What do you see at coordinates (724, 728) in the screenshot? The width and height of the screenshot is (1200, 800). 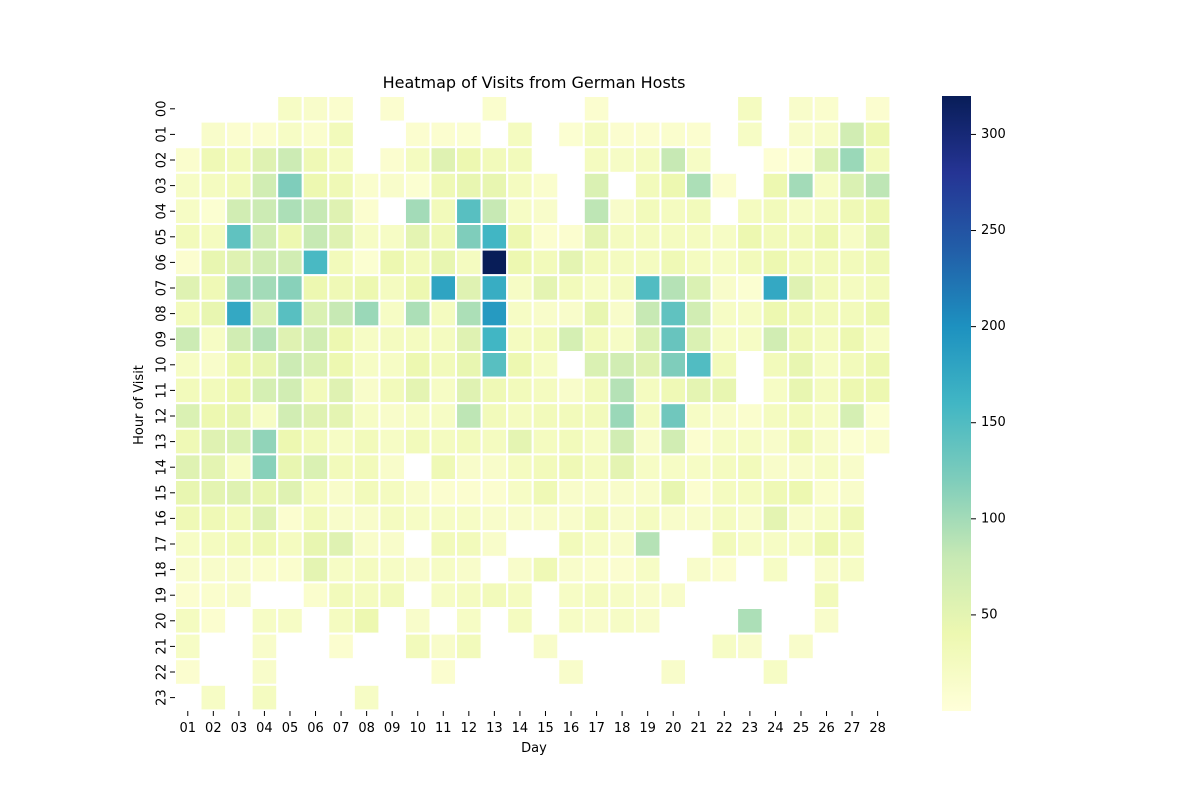 I see `x-tick-label: 22` at bounding box center [724, 728].